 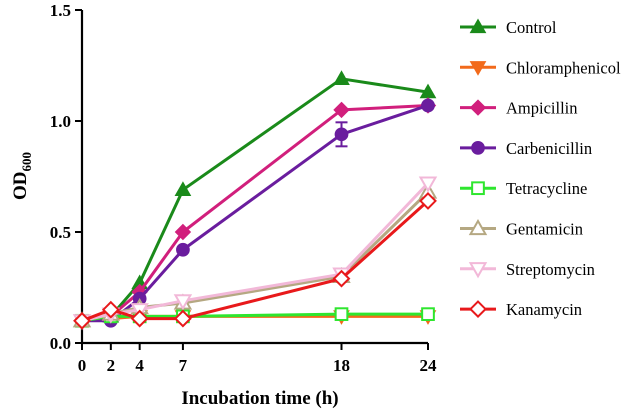 I want to click on x-tick-label: 7, so click(x=183, y=365).